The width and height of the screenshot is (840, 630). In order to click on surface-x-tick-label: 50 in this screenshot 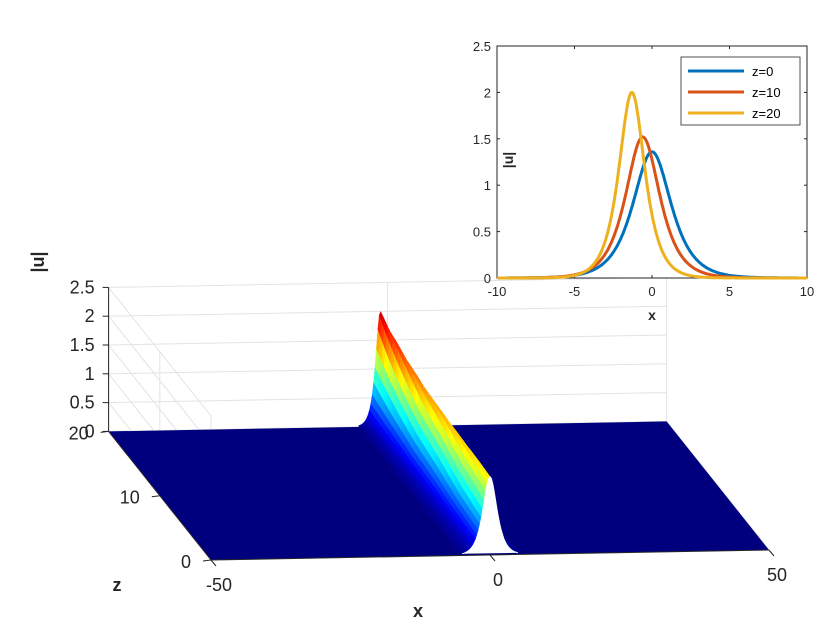, I will do `click(777, 575)`.